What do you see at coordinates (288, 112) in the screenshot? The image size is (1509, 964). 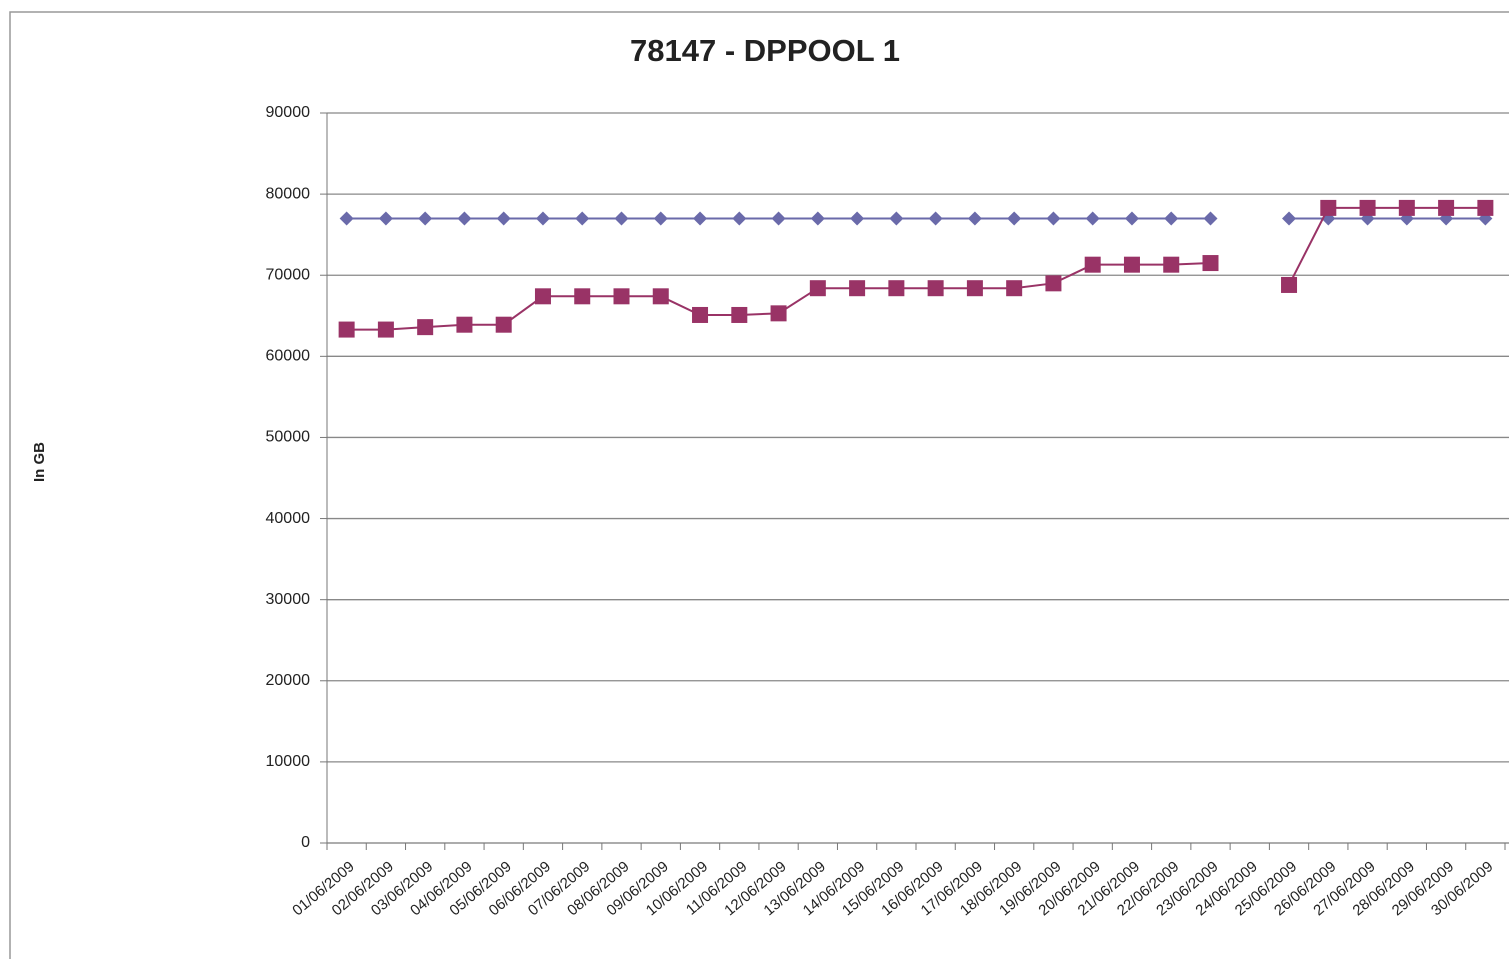 I see `y-tick-label: 90000` at bounding box center [288, 112].